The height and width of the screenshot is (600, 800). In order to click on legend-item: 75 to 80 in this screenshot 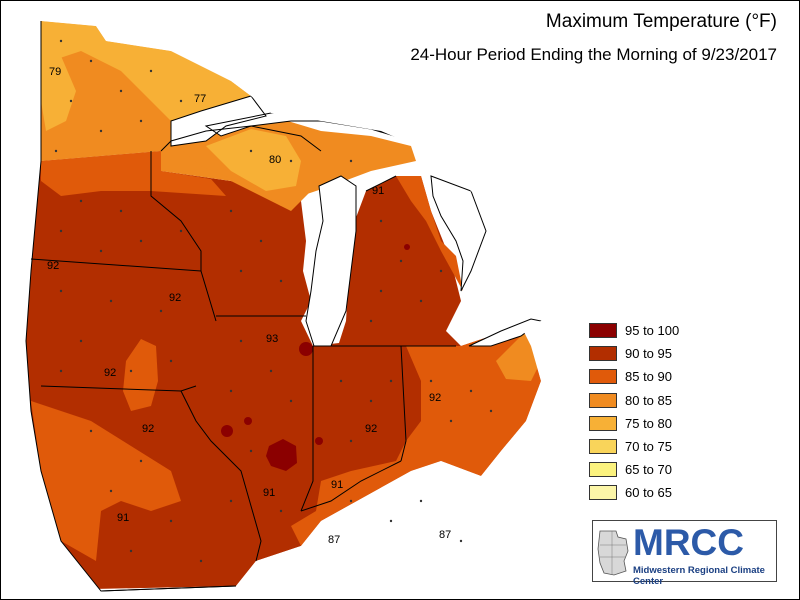, I will do `click(634, 423)`.